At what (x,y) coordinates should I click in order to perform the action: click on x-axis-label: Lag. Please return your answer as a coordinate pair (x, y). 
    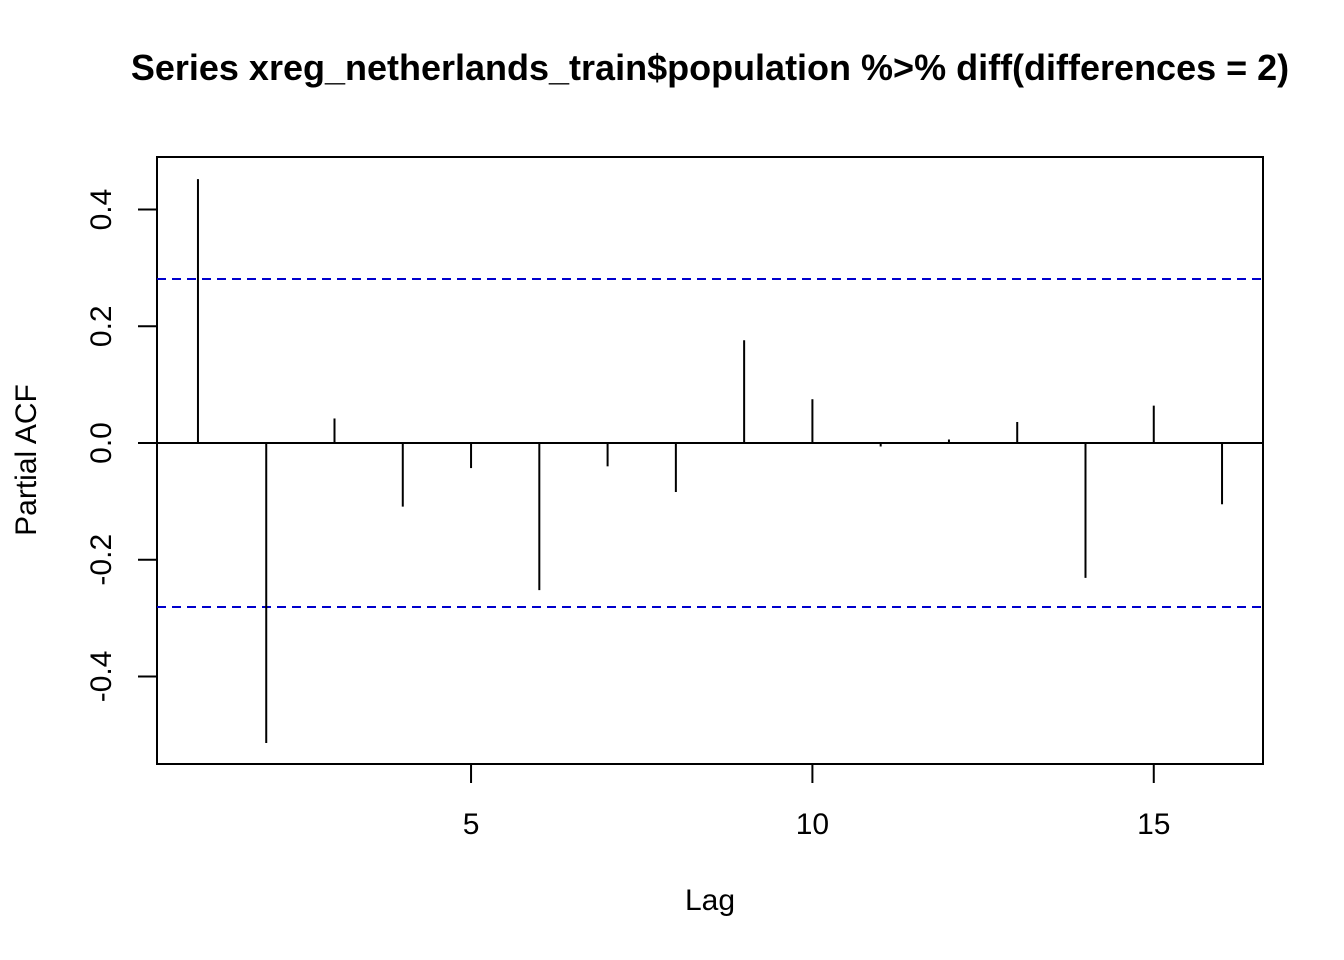
    Looking at the image, I should click on (710, 900).